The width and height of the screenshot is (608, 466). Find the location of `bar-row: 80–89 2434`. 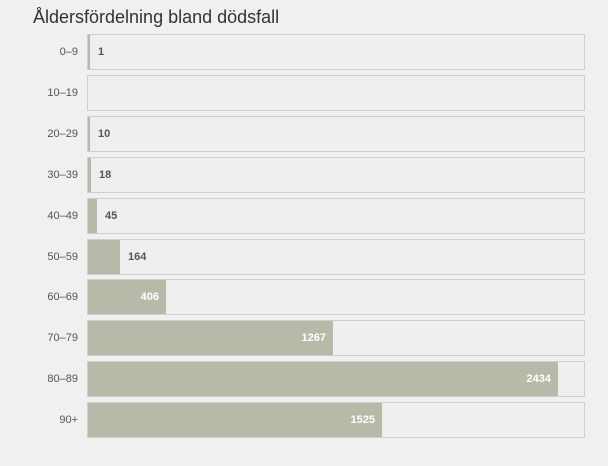

bar-row: 80–89 2434 is located at coordinates (304, 379).